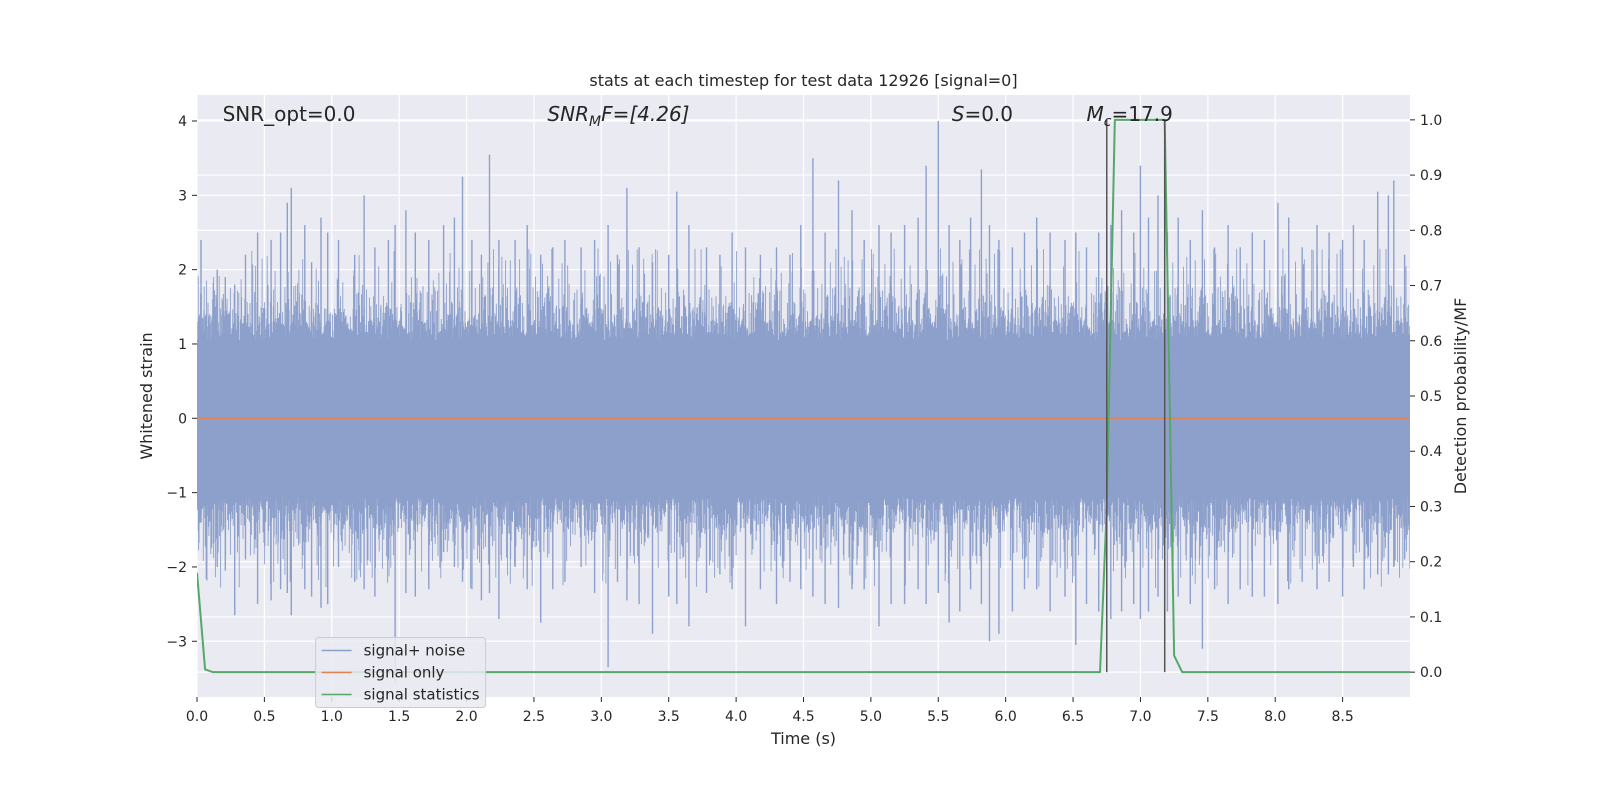 This screenshot has height=800, width=1600. What do you see at coordinates (182, 196) in the screenshot?
I see `y-tick-label-left: 3` at bounding box center [182, 196].